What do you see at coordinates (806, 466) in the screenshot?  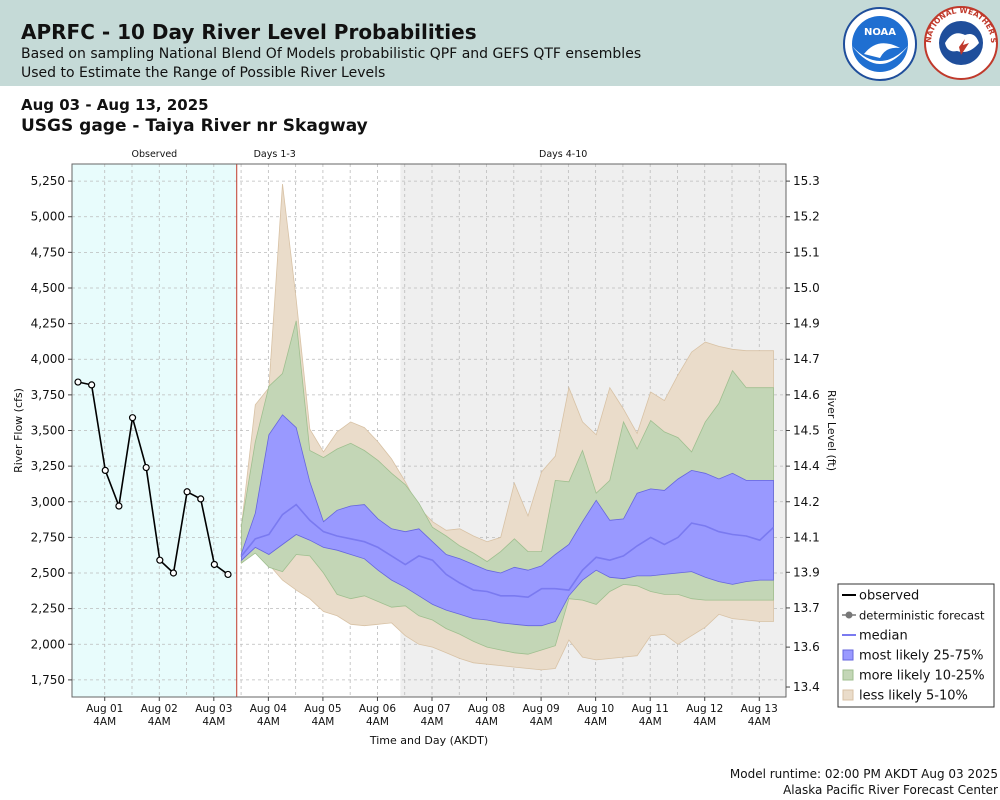 I see `y-right-tick-label: 14.4` at bounding box center [806, 466].